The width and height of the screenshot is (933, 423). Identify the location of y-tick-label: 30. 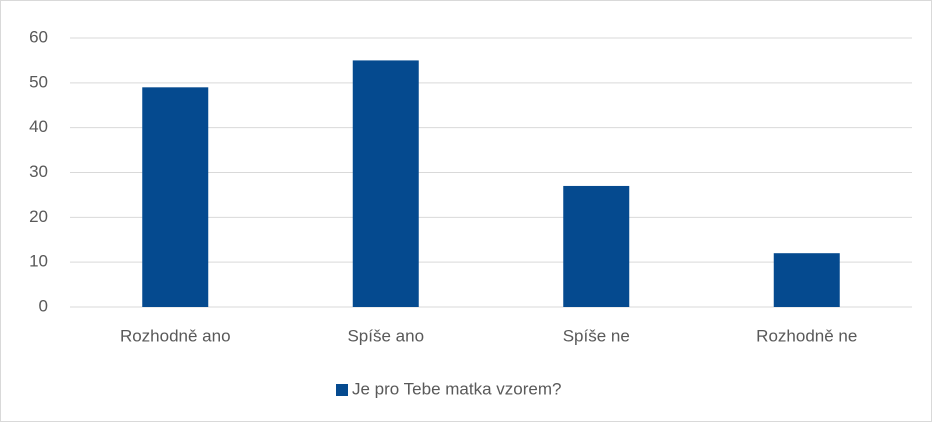
(38, 171).